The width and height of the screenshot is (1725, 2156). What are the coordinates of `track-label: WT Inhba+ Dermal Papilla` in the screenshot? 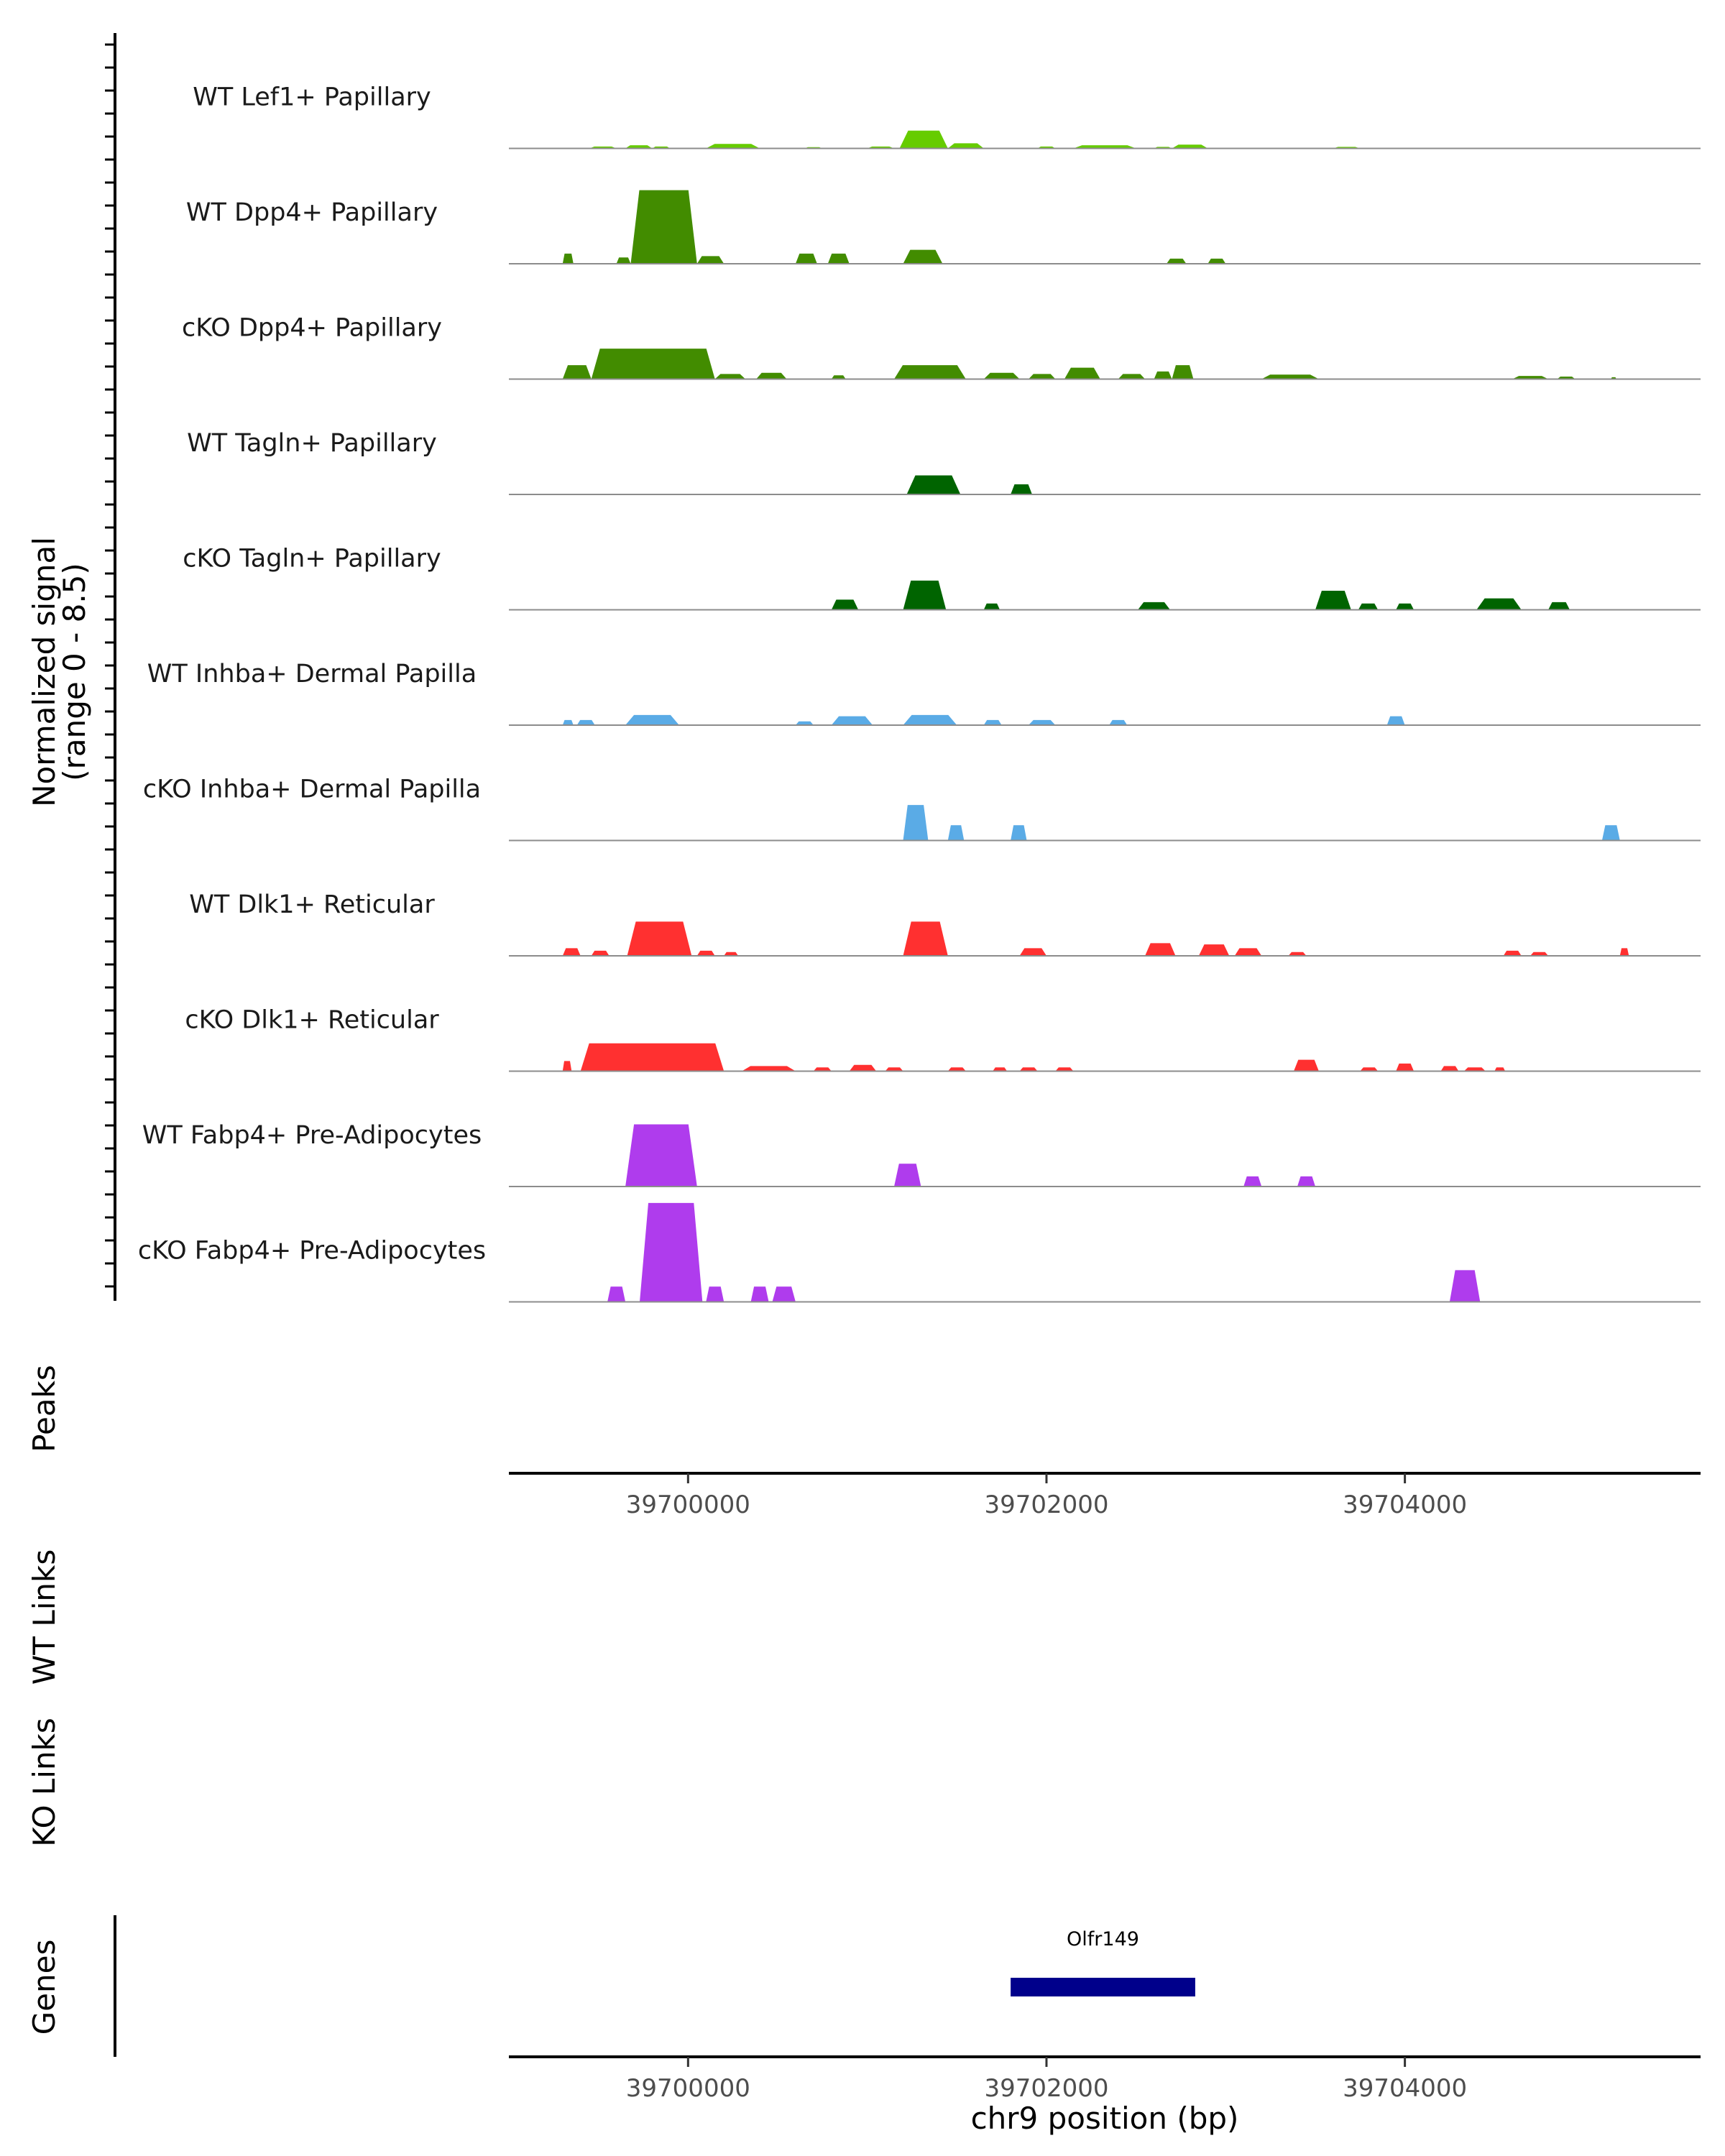 It's located at (312, 674).